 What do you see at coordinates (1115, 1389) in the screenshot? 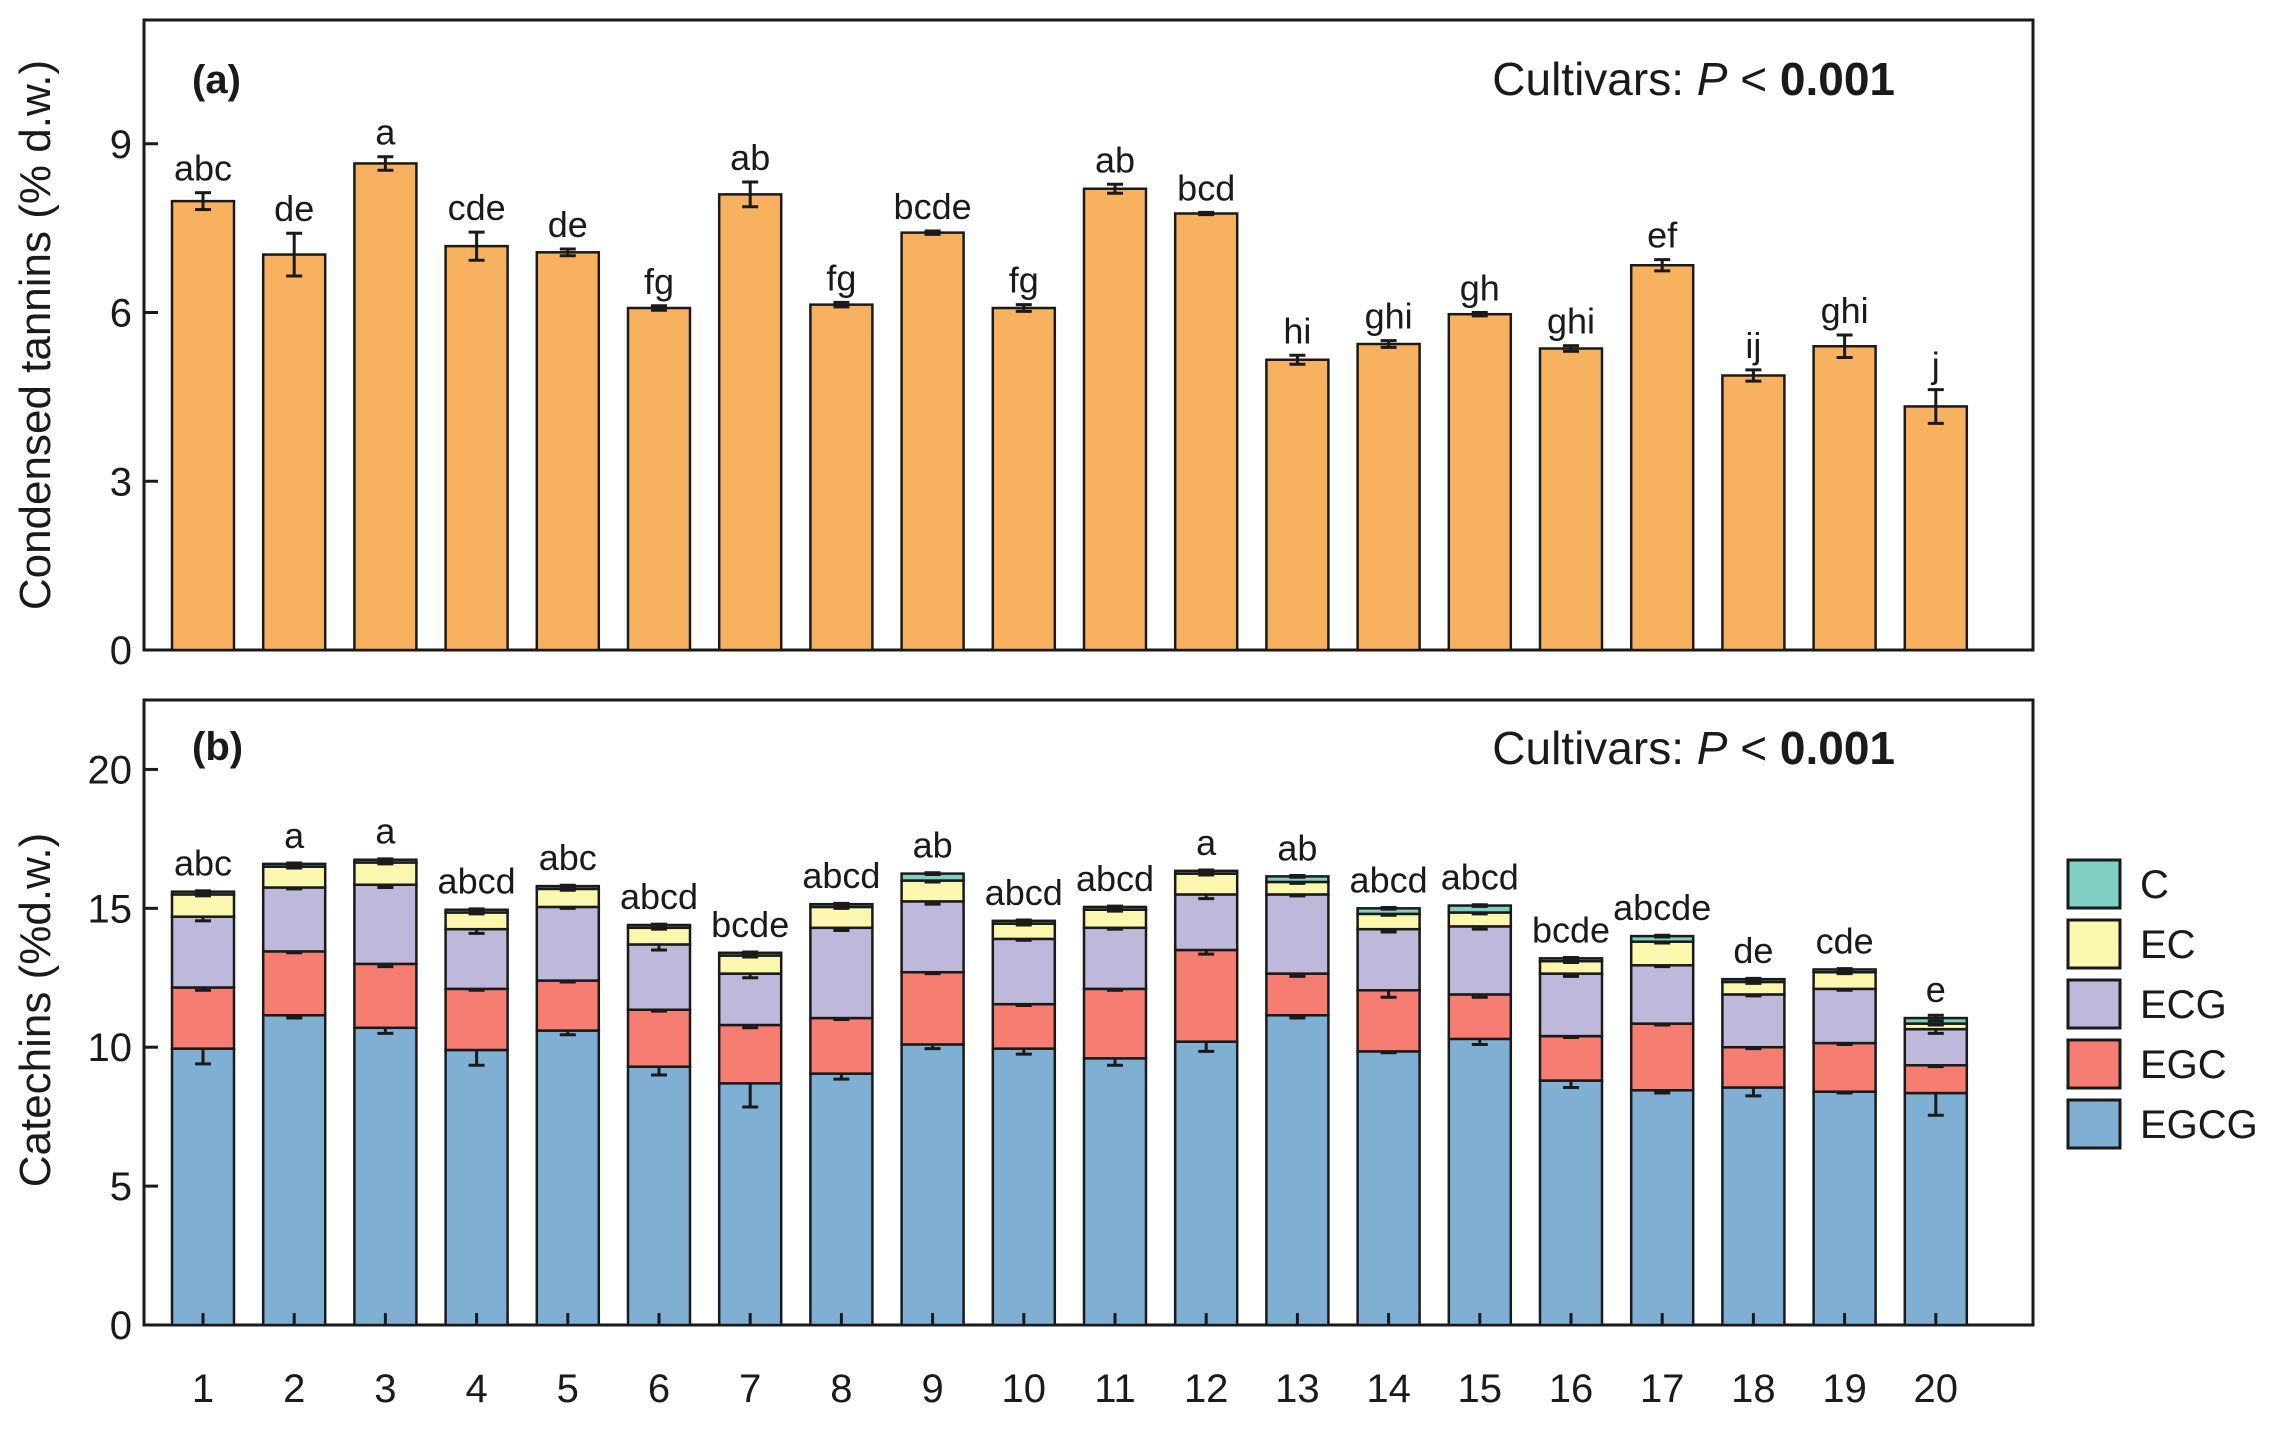
I see `x-tick-label-11: 11` at bounding box center [1115, 1389].